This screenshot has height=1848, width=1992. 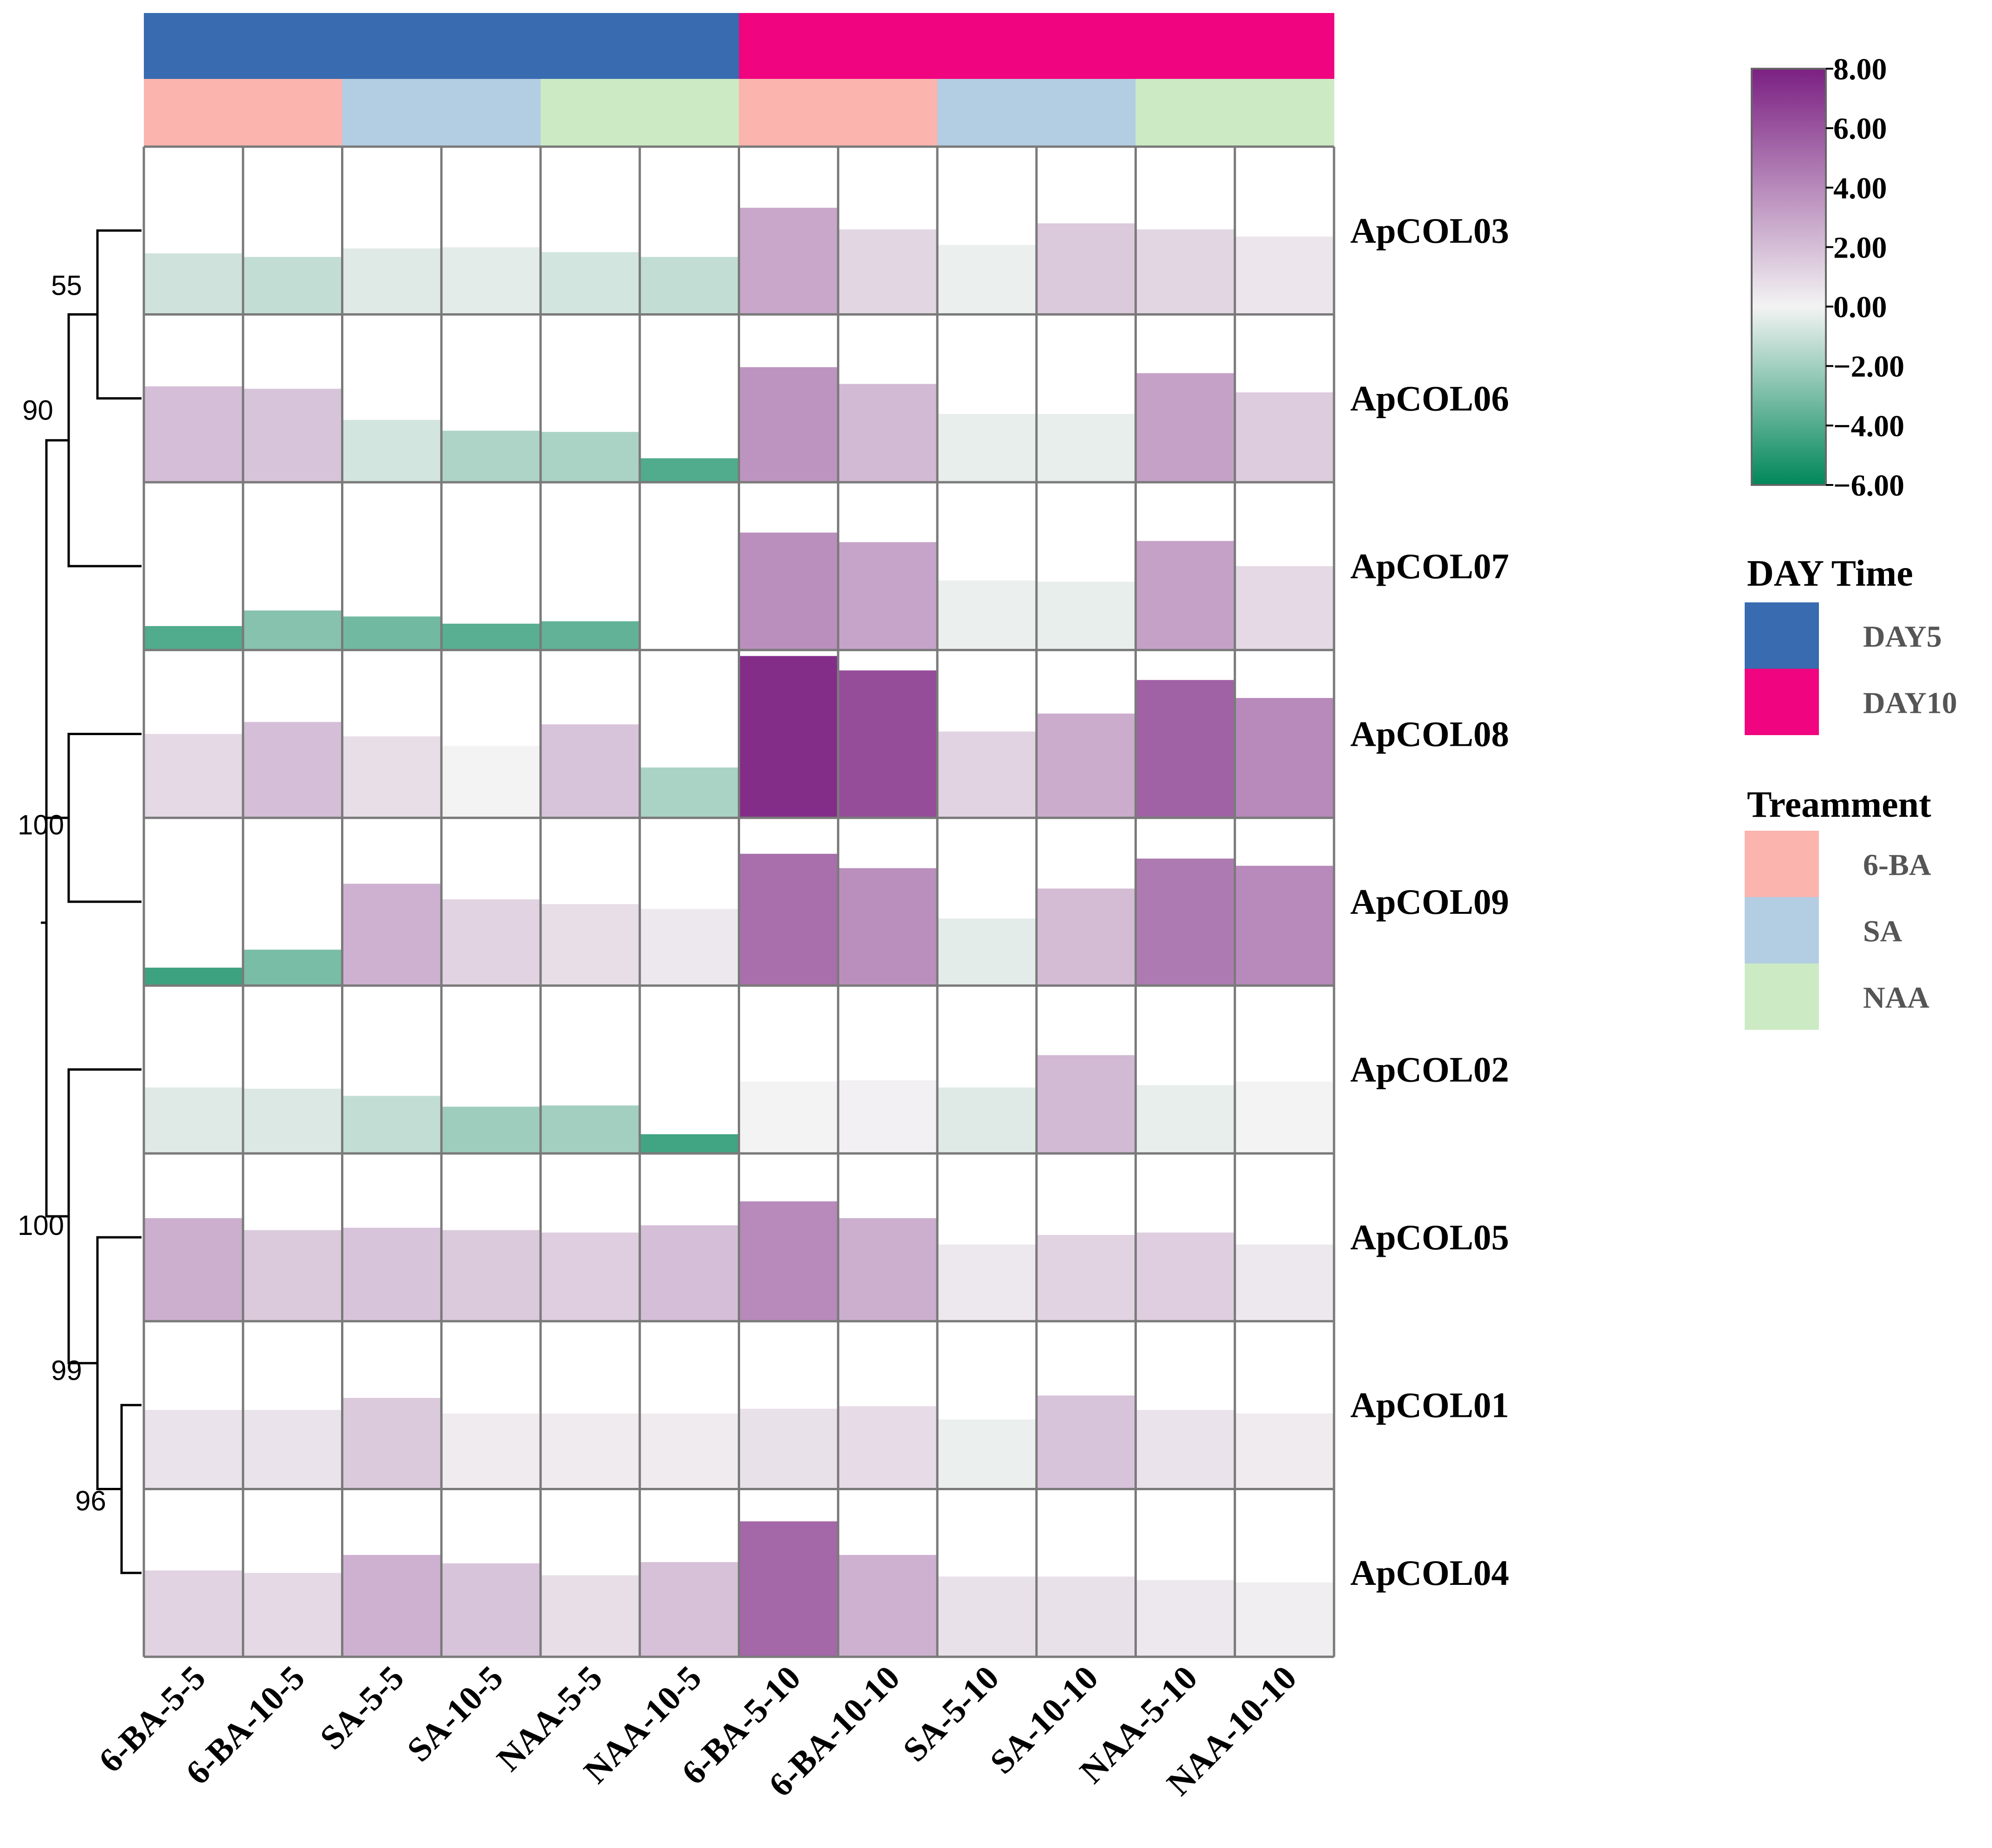 I want to click on row-label-apcol01: ApCOL01, so click(x=1429, y=1405).